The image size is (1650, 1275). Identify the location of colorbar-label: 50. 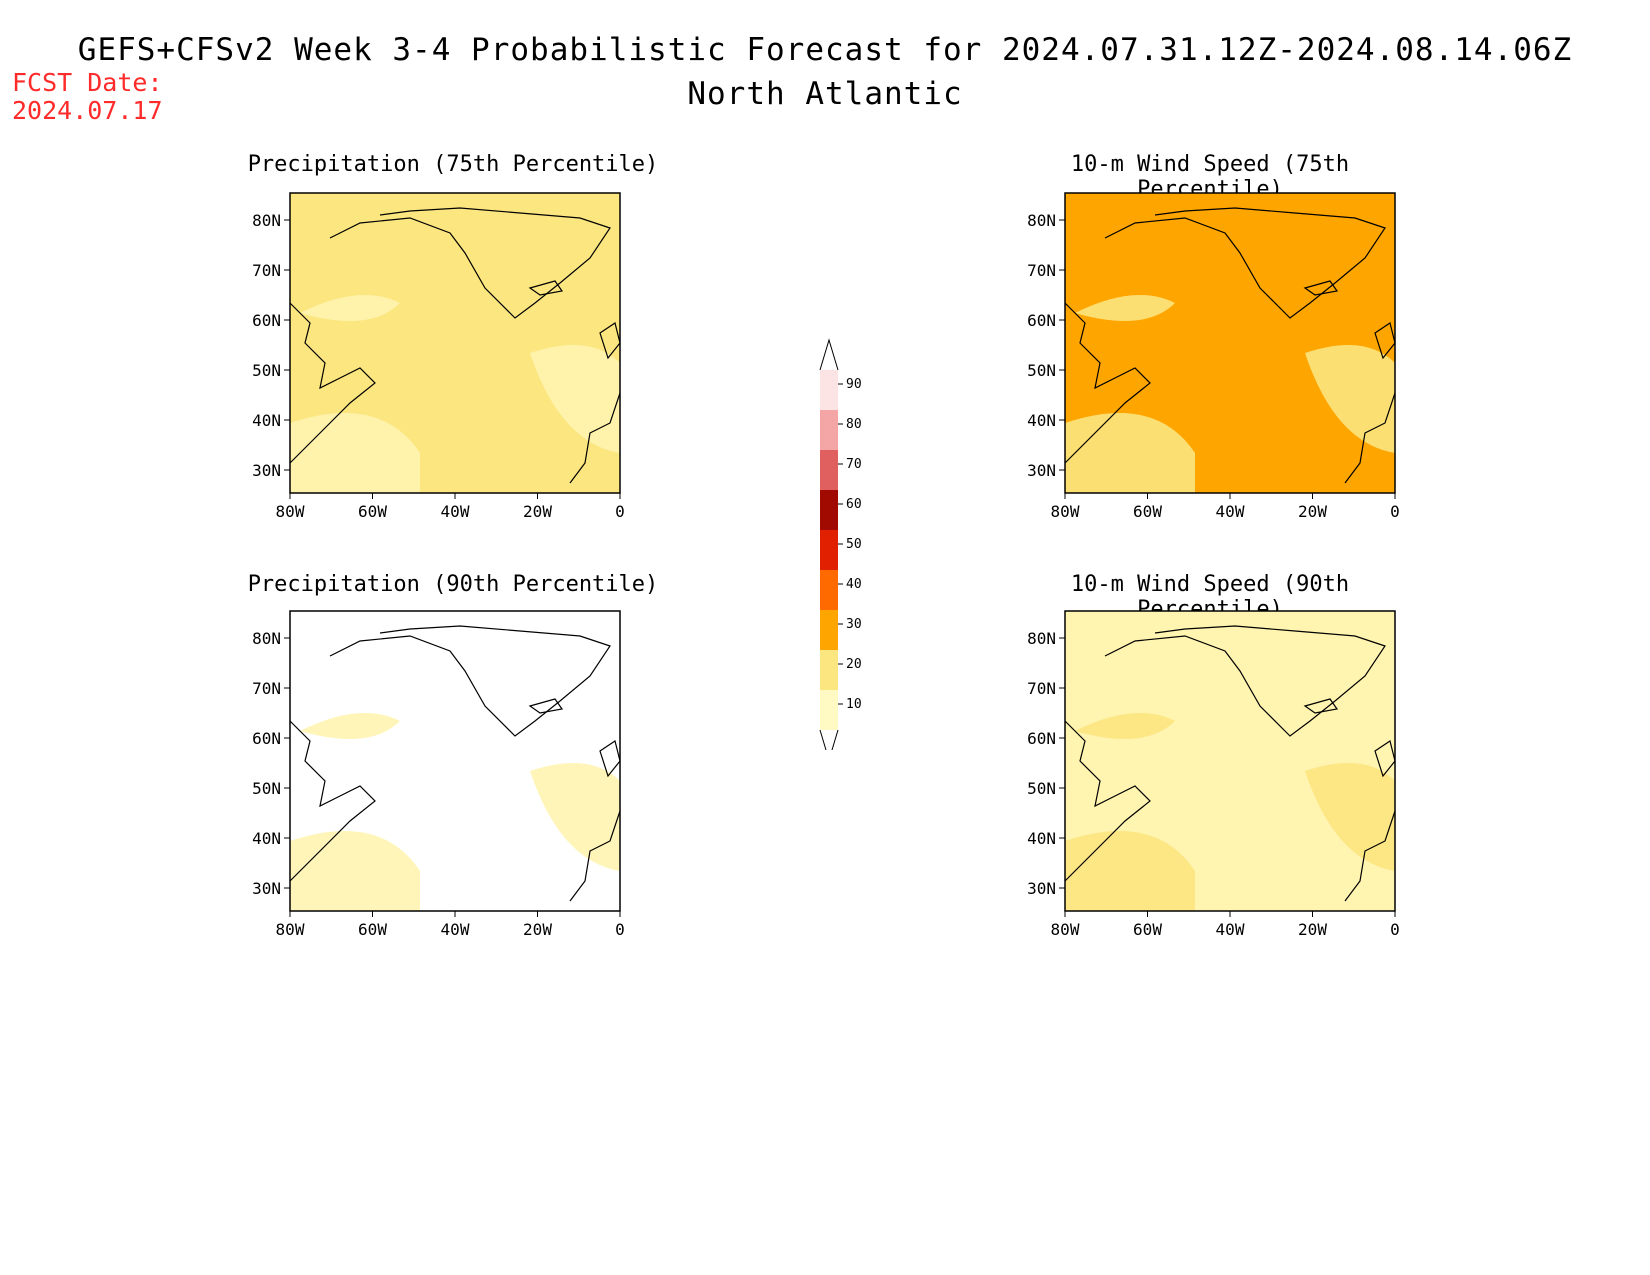
(854, 544).